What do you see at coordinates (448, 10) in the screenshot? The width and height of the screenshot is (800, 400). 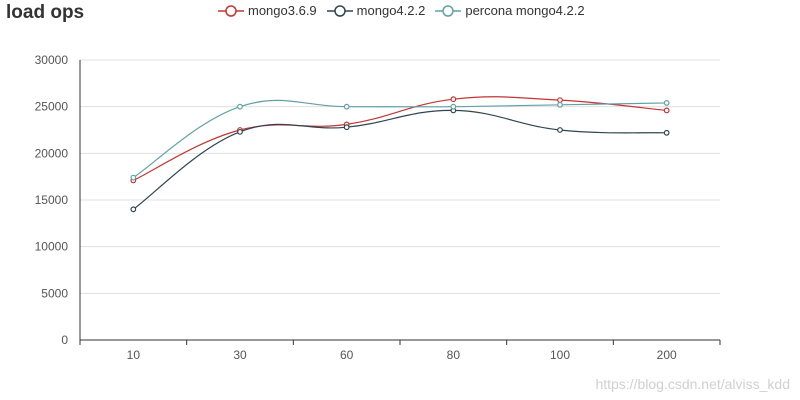 I see `legend-marker-percona` at bounding box center [448, 10].